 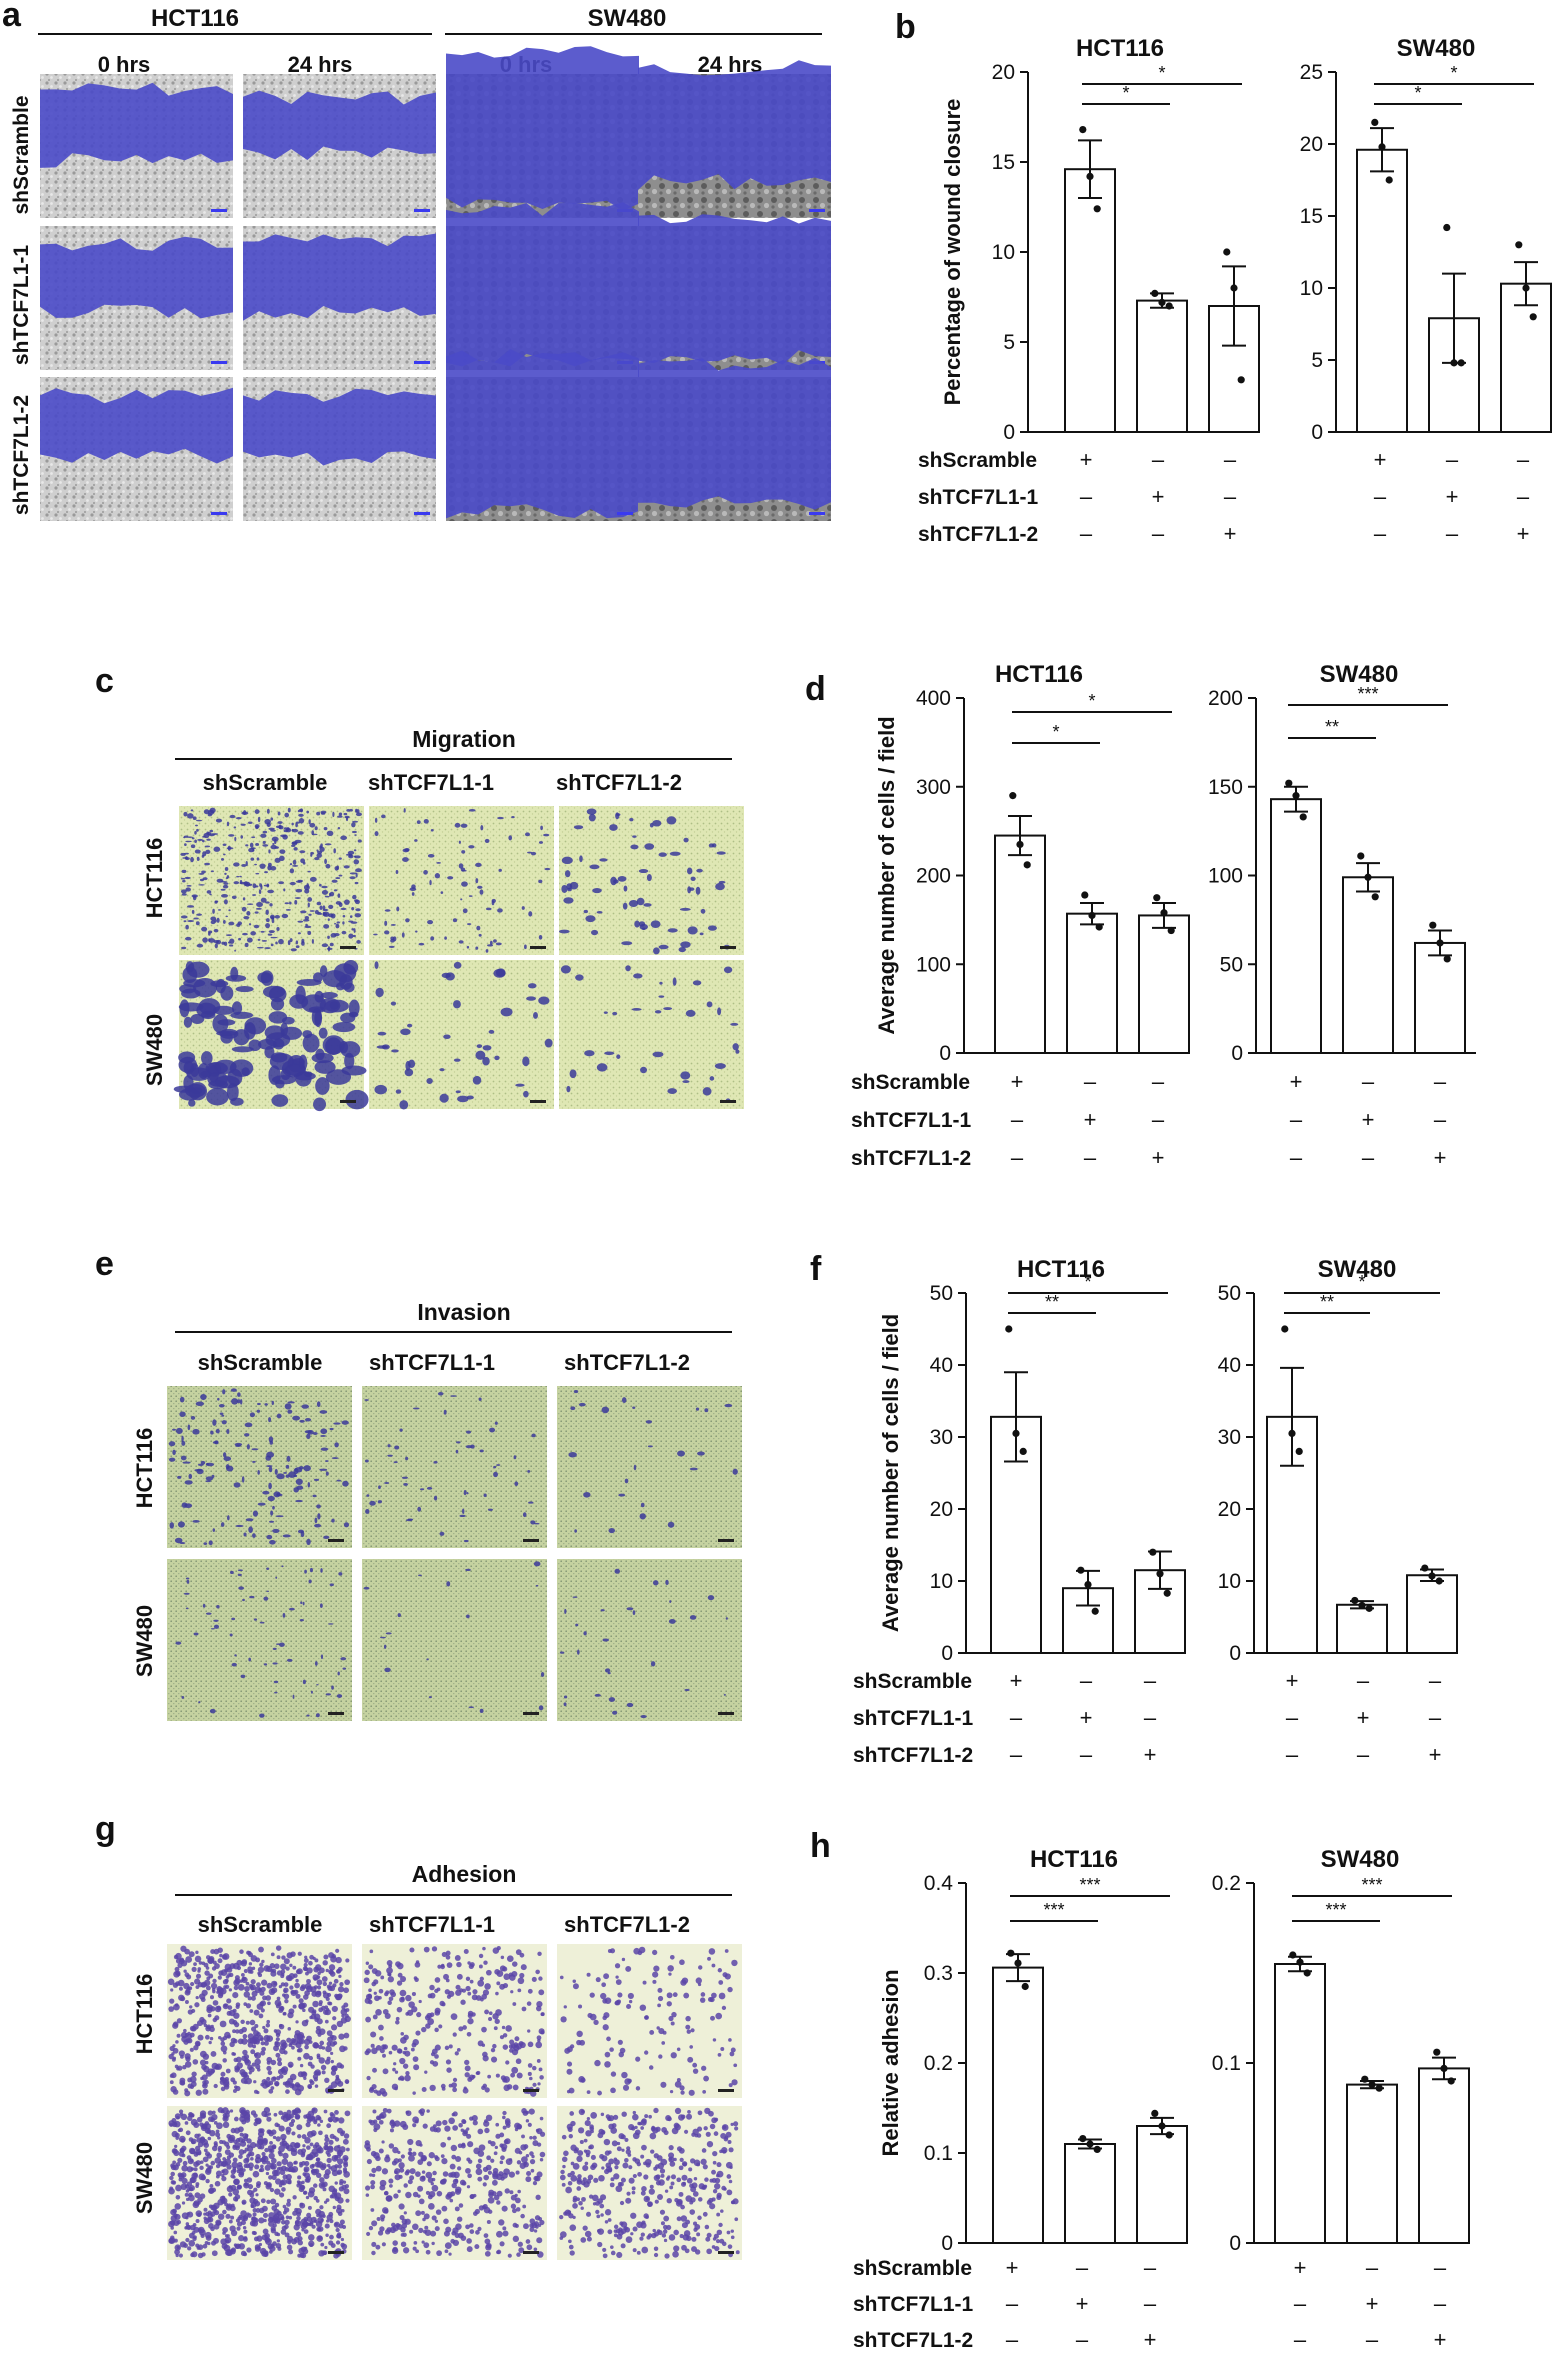 I want to click on y-tick-label: 50, so click(x=941, y=1293).